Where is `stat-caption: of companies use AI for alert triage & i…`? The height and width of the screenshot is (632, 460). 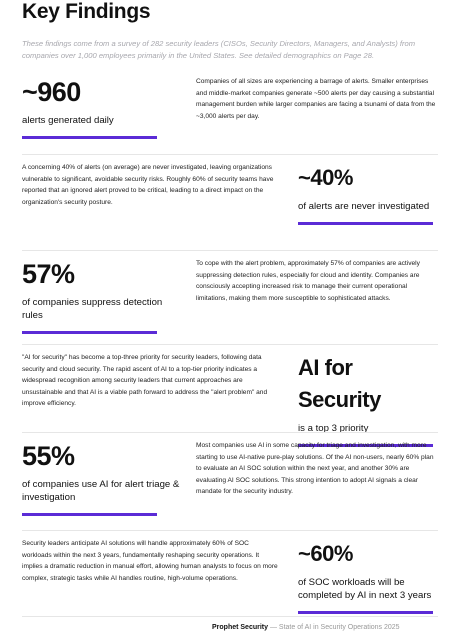
stat-caption: of companies use AI for alert triage & i… is located at coordinates (101, 491).